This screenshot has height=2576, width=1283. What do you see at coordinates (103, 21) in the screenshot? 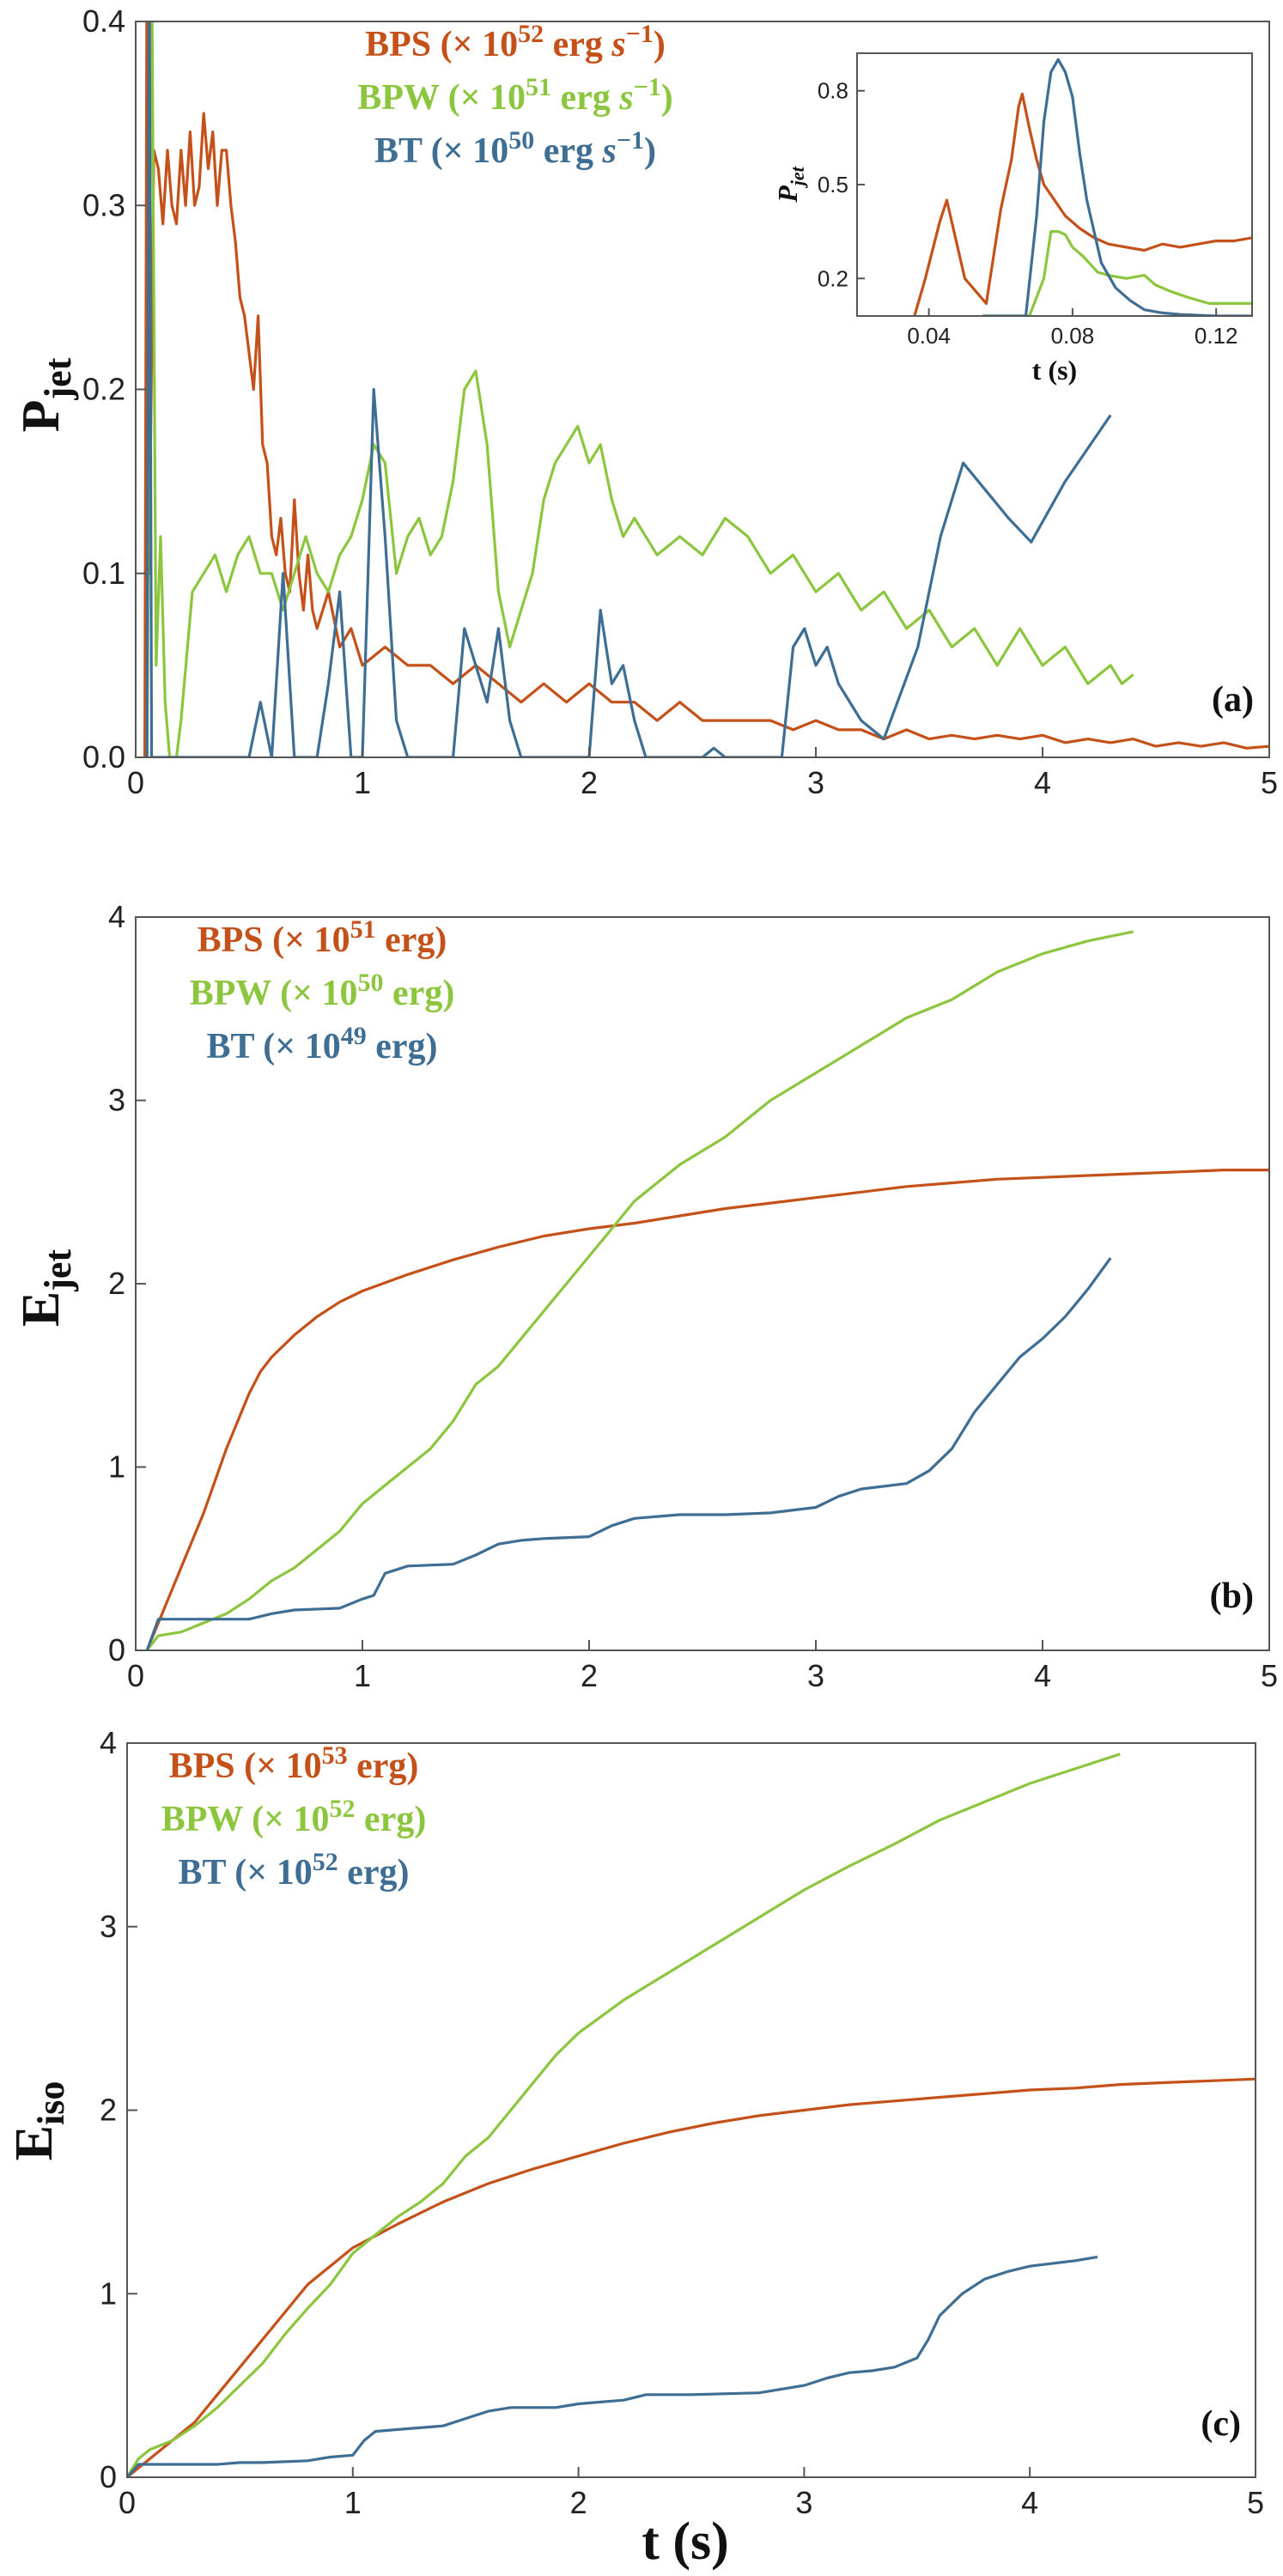
I see `y-tick-label: 0.4` at bounding box center [103, 21].